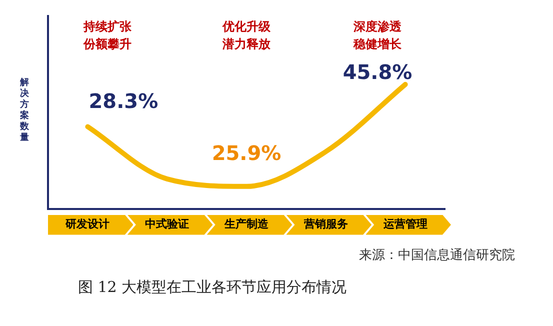  What do you see at coordinates (325, 223) in the screenshot?
I see `x-tick-label: 营销服务` at bounding box center [325, 223].